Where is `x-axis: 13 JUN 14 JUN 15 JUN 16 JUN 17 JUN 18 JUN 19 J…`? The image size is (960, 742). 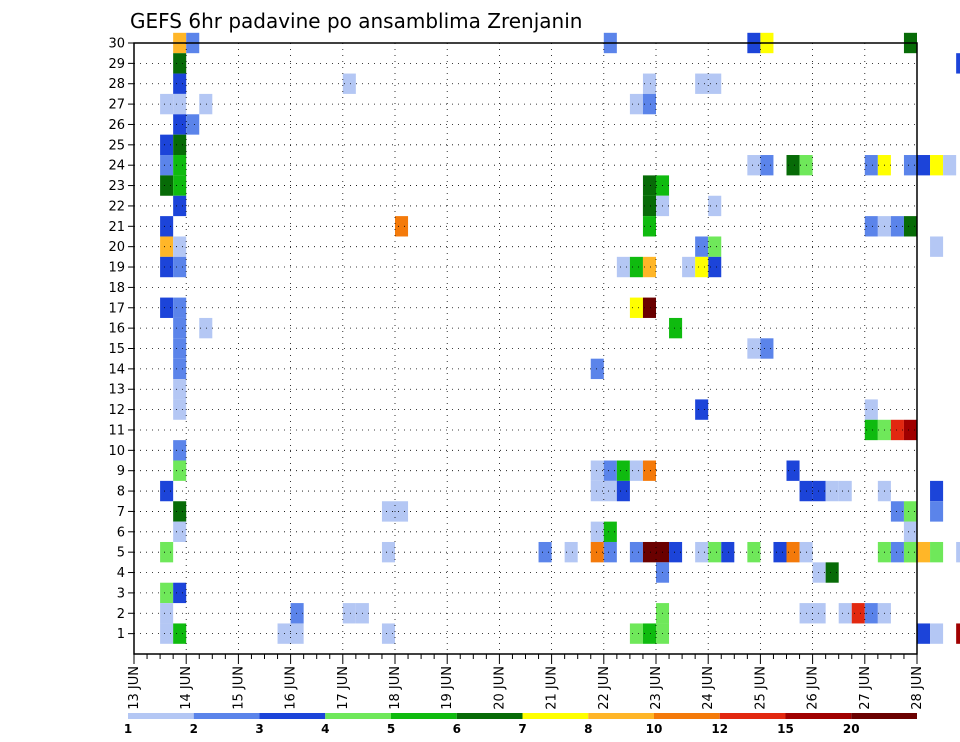 x-axis: 13 JUN 14 JUN 15 JUN 16 JUN 17 JUN 18 JUN 19 J… is located at coordinates (526, 682).